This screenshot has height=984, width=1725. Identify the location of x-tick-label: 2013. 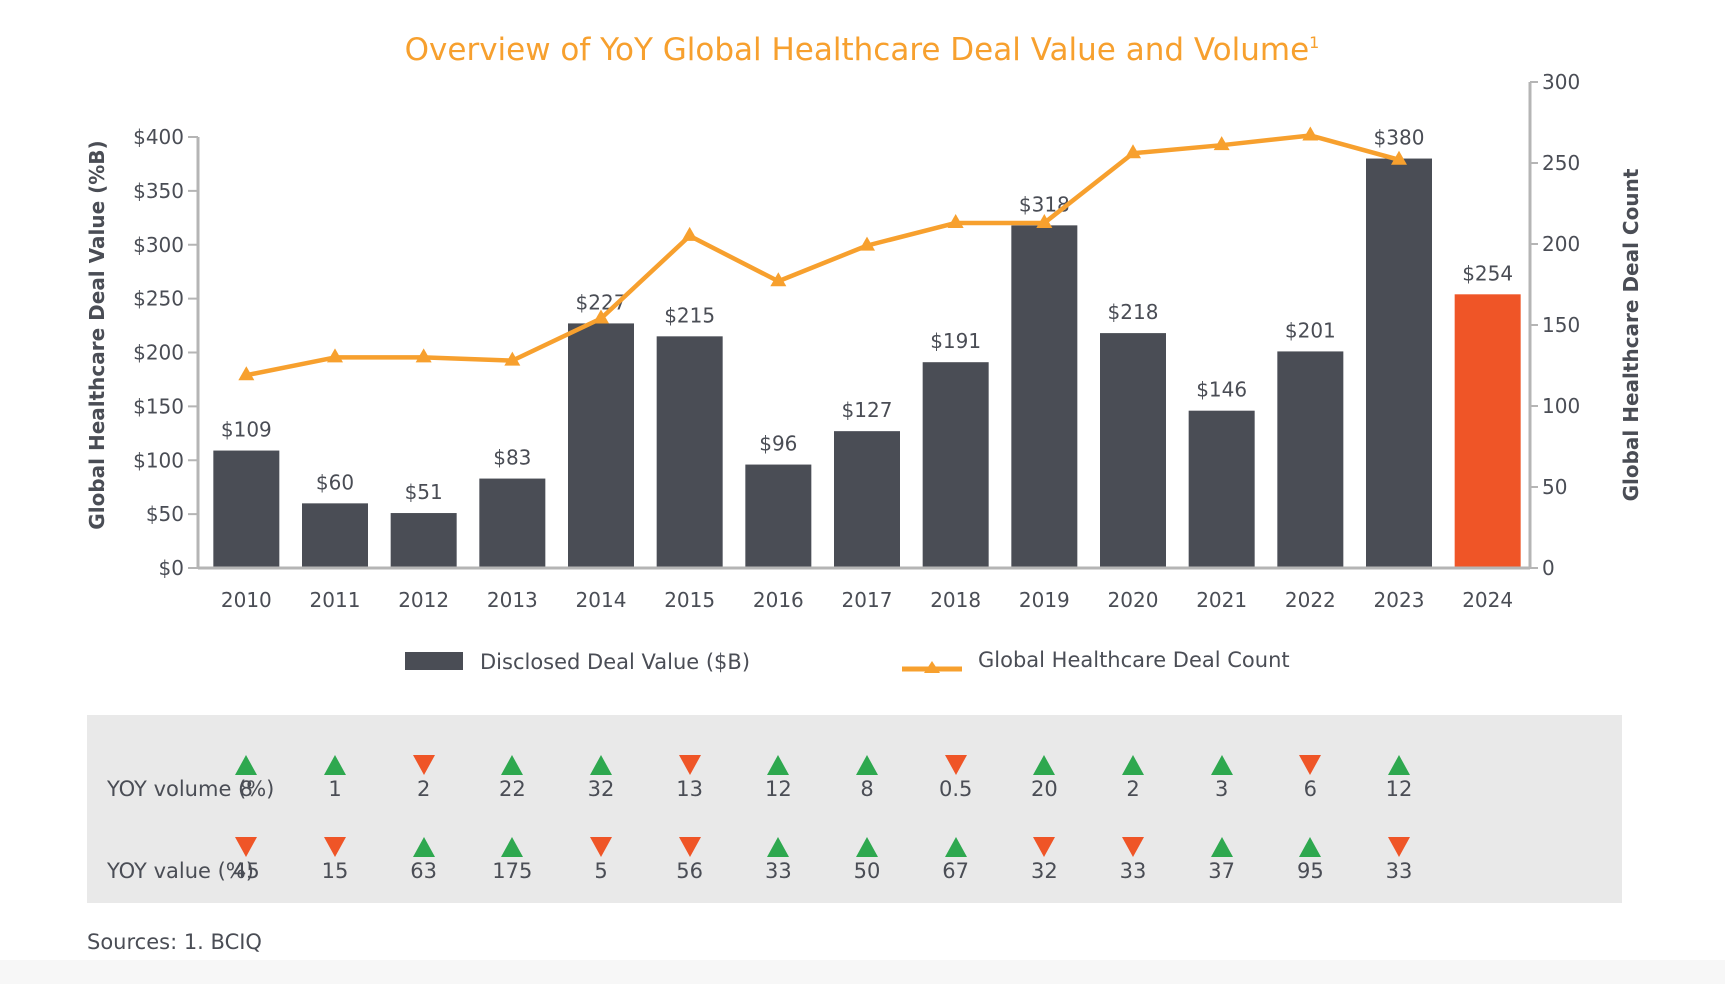
(512, 600).